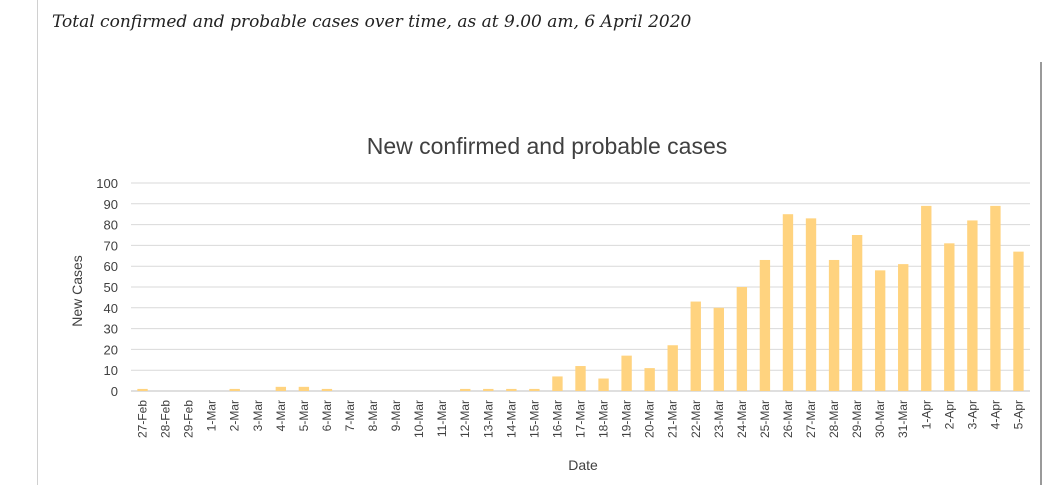 This screenshot has width=1050, height=485. Describe the element at coordinates (77, 291) in the screenshot. I see `y-axis-label: New Cases` at that location.